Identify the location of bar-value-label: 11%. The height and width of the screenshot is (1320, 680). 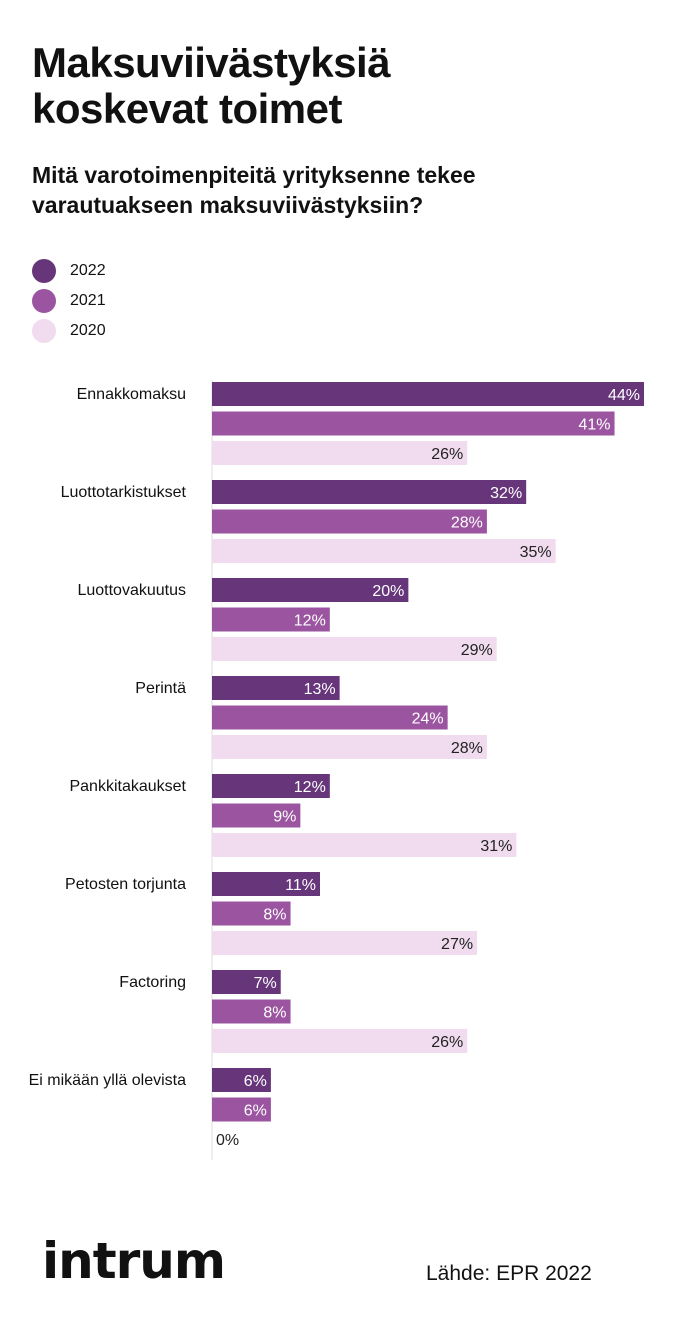
(300, 885).